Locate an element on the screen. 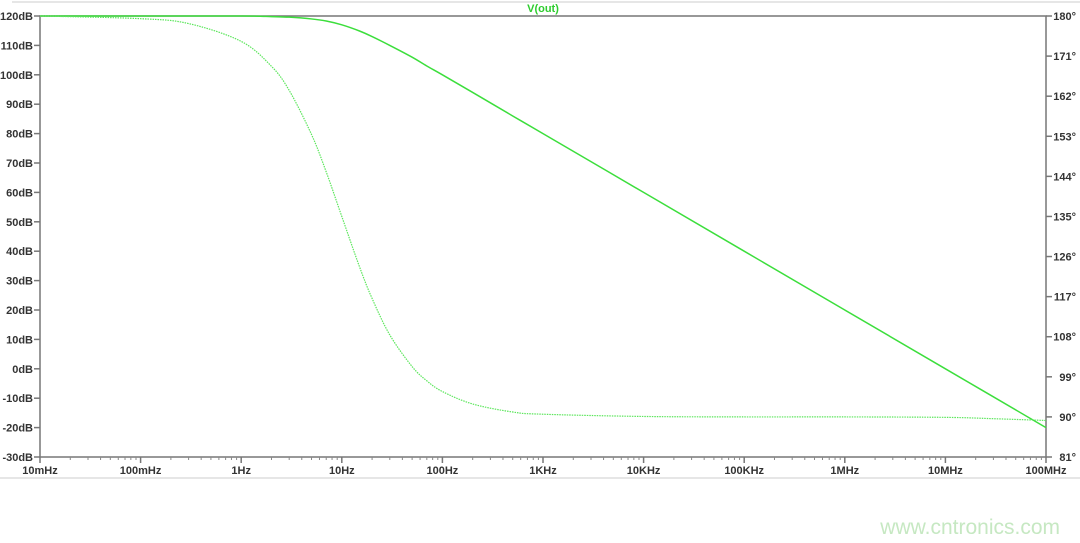 The width and height of the screenshot is (1080, 543). right-y-tick-label: 153° is located at coordinates (1064, 137).